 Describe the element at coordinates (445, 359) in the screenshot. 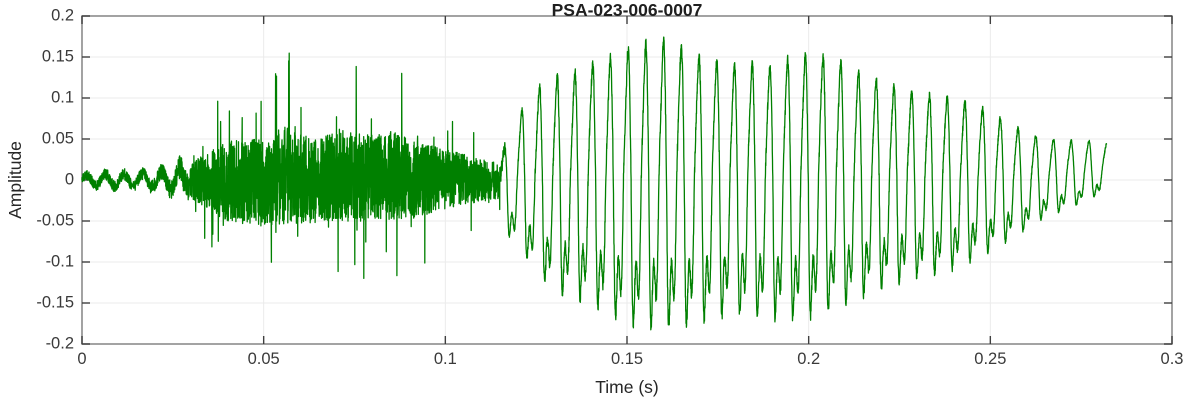

I see `x-tick-label: 0.1` at that location.